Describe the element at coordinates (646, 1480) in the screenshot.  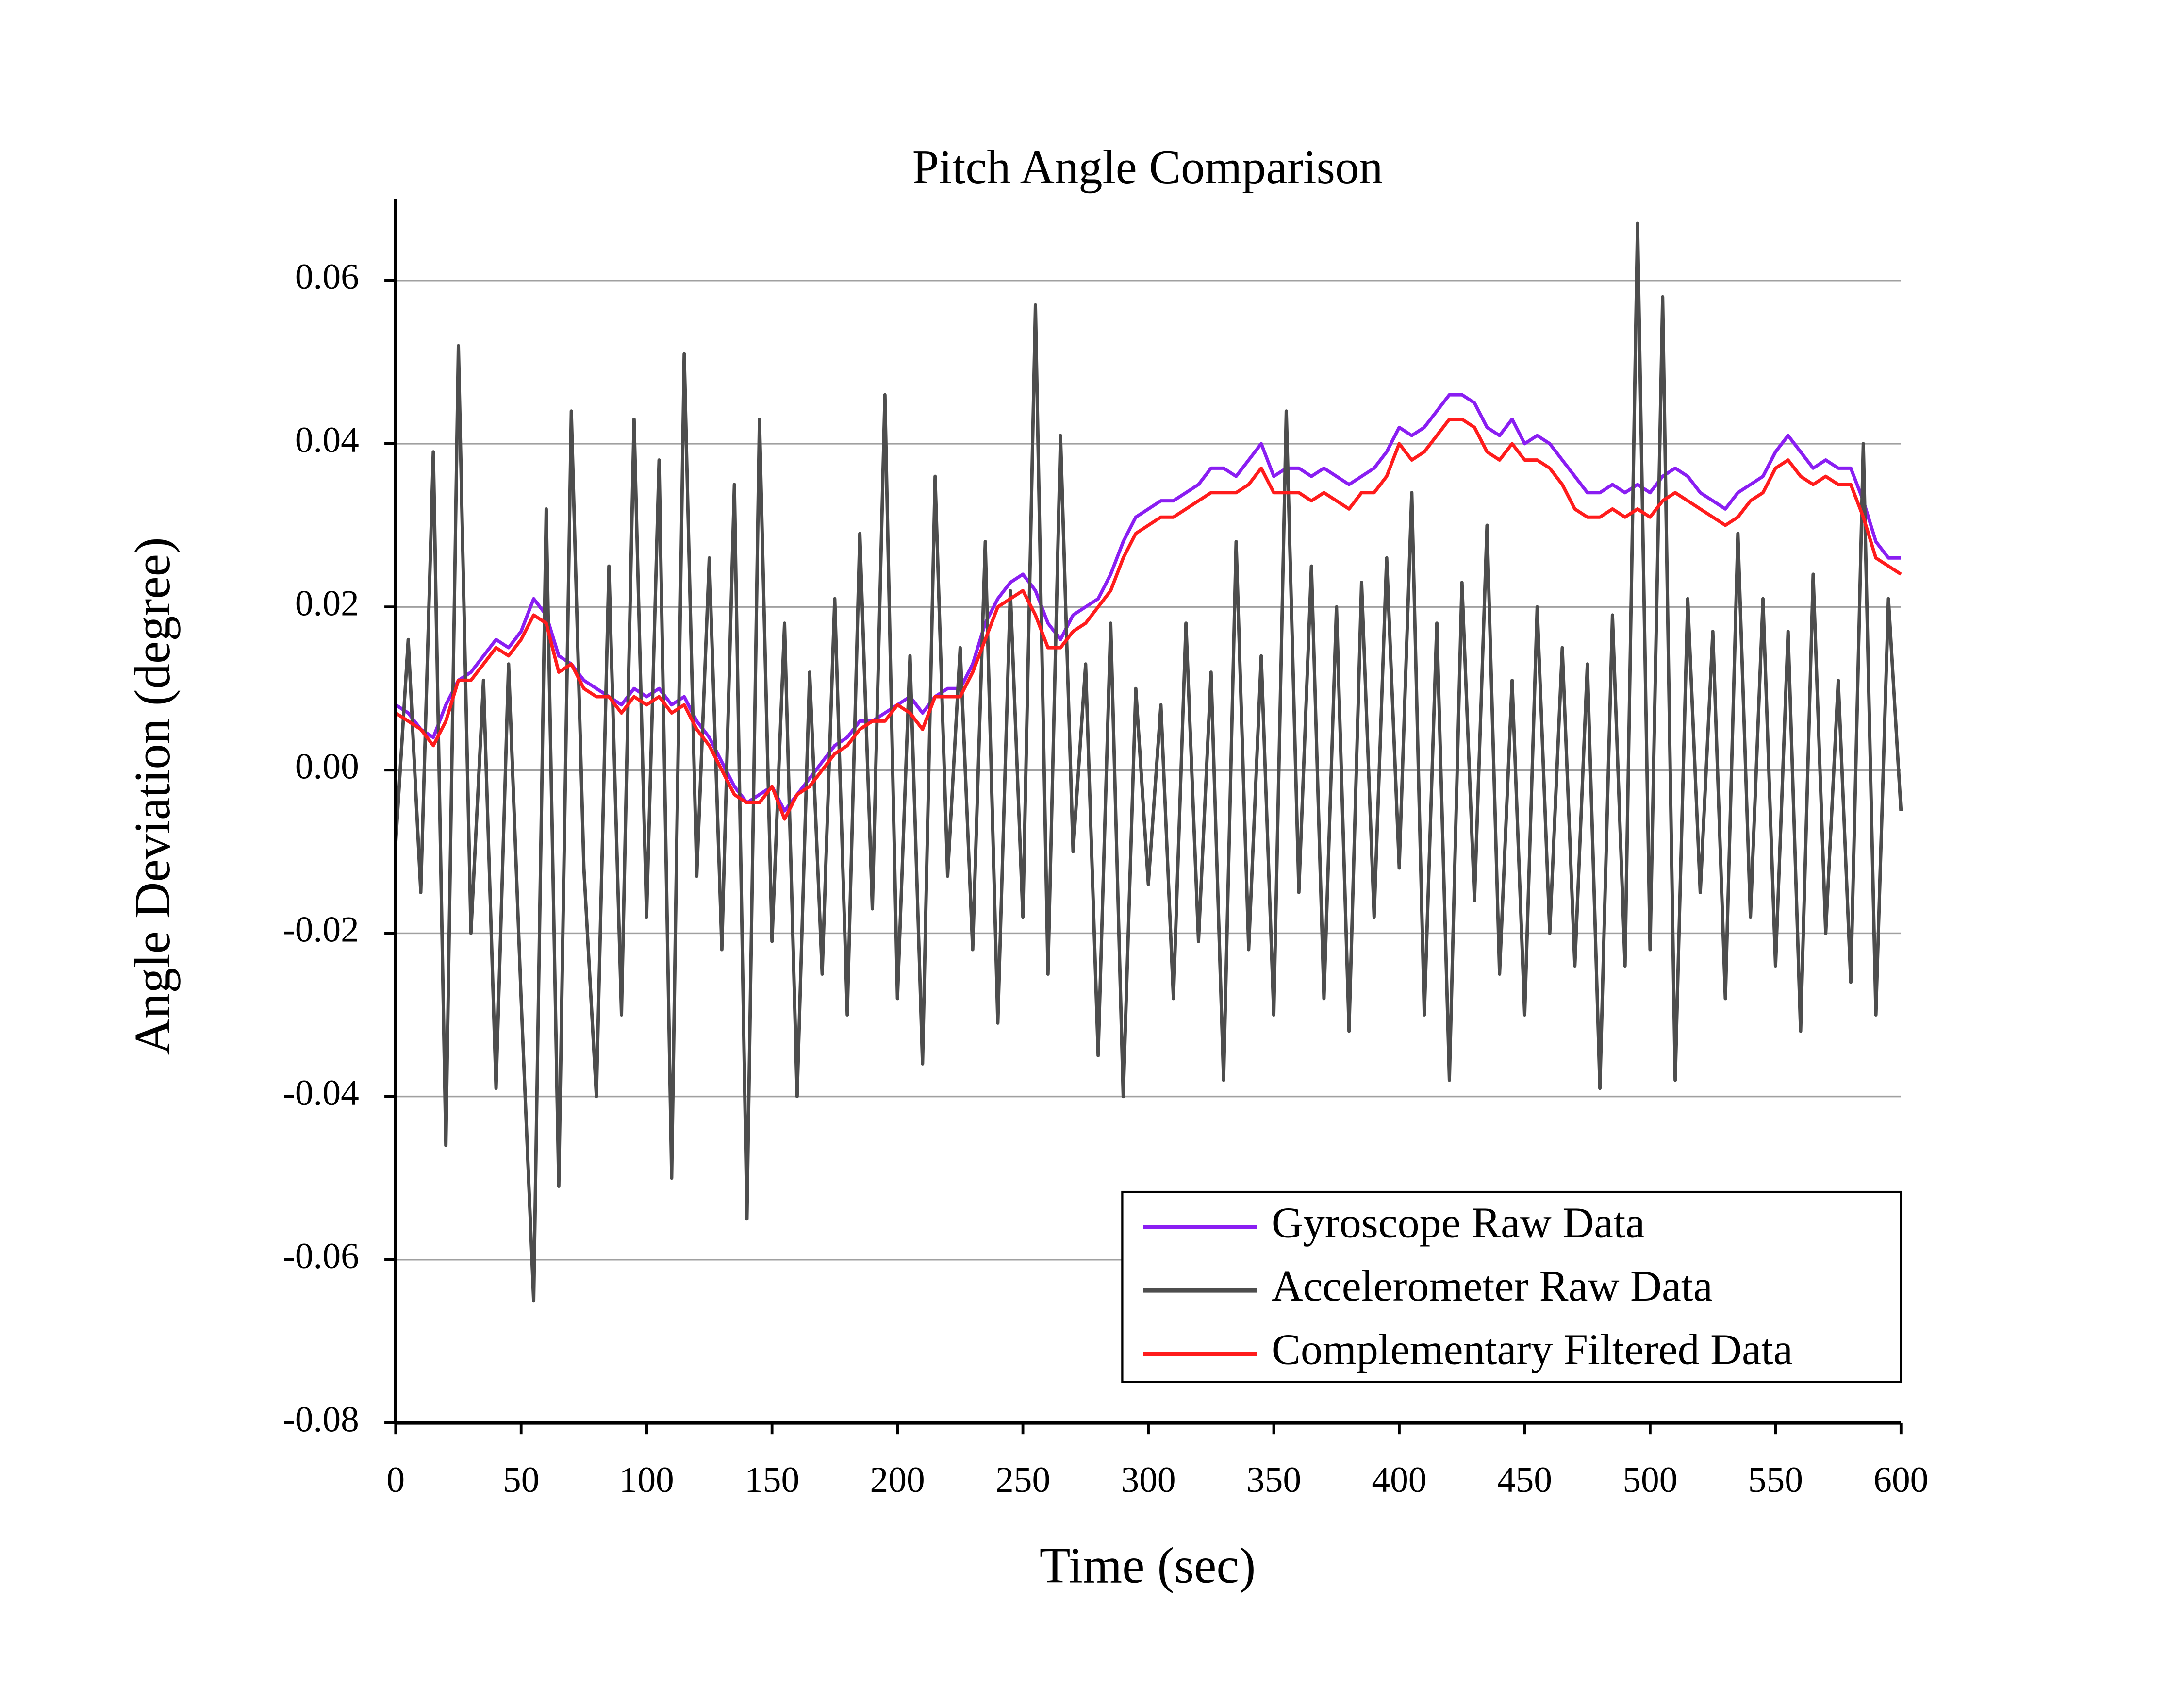
I see `x-tick-label: 100` at that location.